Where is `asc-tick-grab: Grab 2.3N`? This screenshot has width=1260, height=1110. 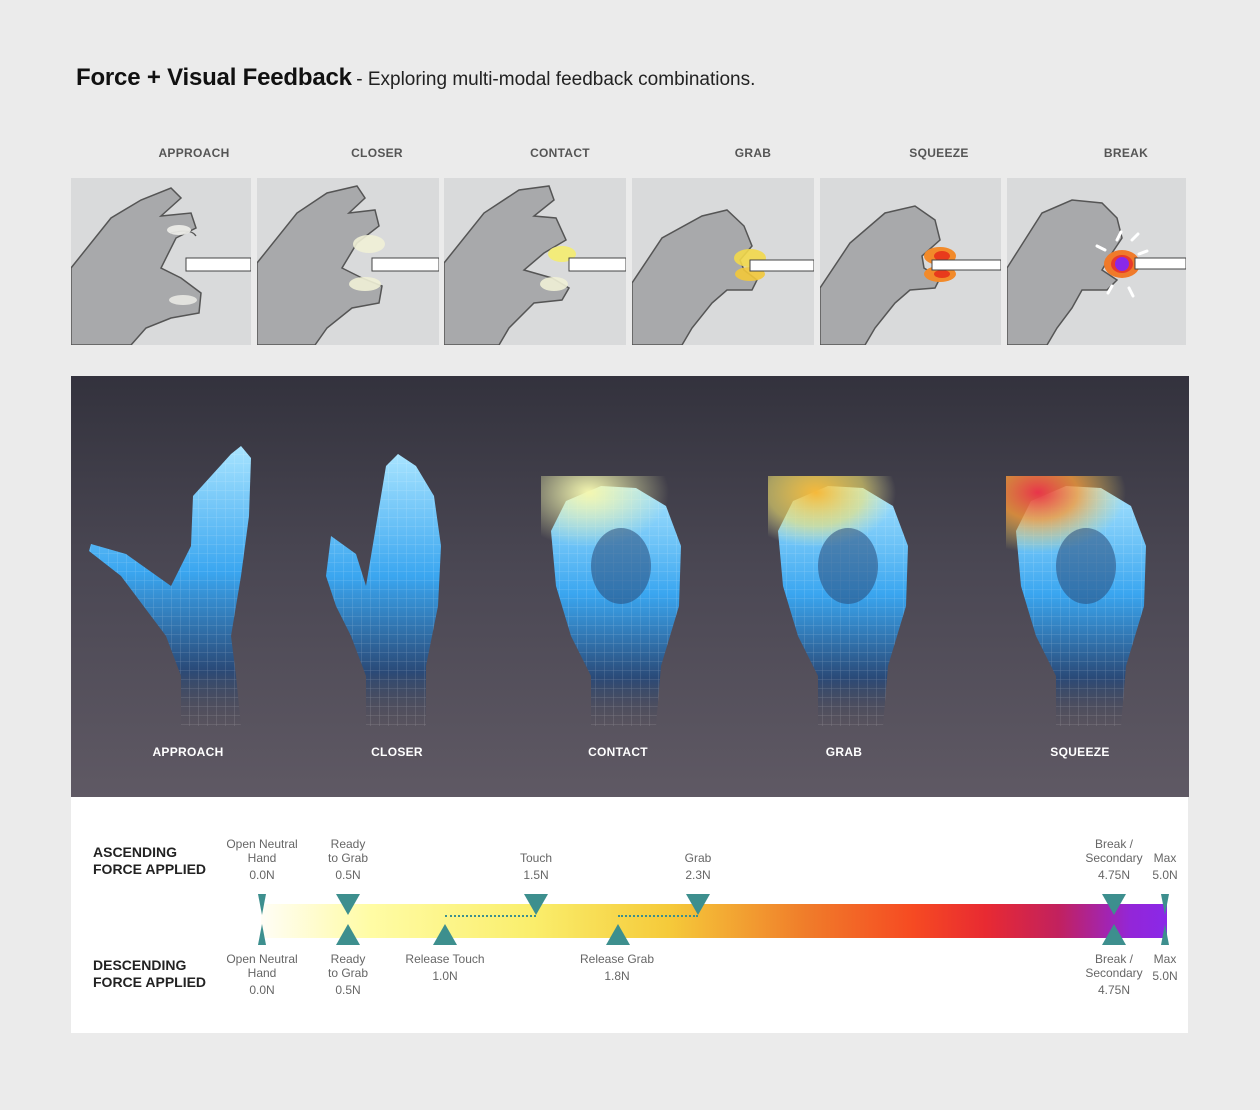 asc-tick-grab: Grab 2.3N is located at coordinates (698, 866).